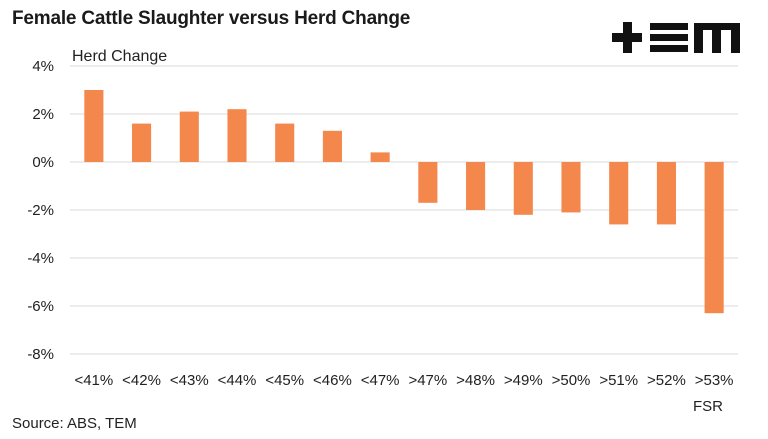 The height and width of the screenshot is (439, 768). Describe the element at coordinates (141, 380) in the screenshot. I see `x-tick-label: <42%` at that location.